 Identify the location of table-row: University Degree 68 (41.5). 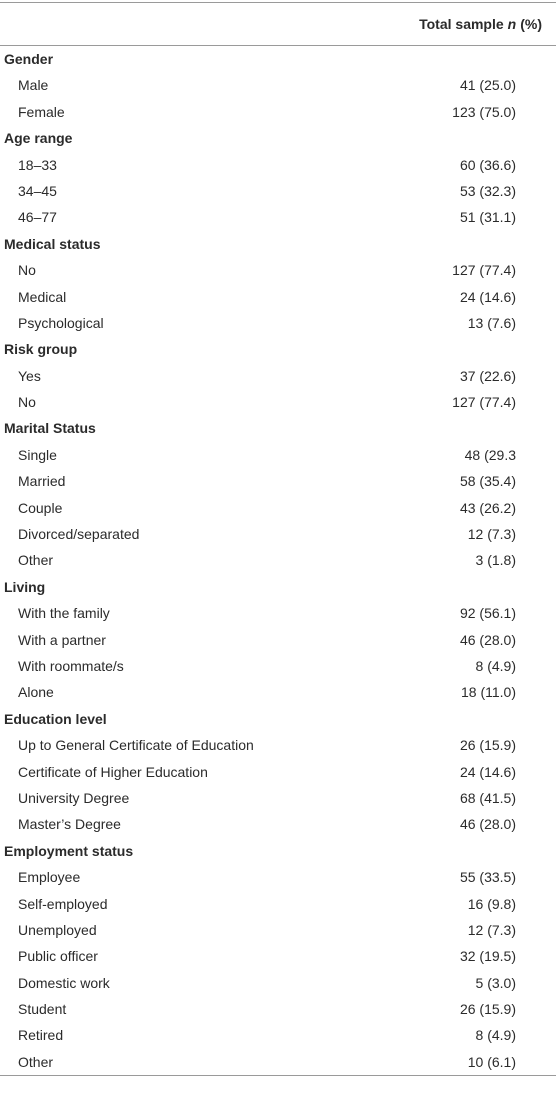
(278, 798).